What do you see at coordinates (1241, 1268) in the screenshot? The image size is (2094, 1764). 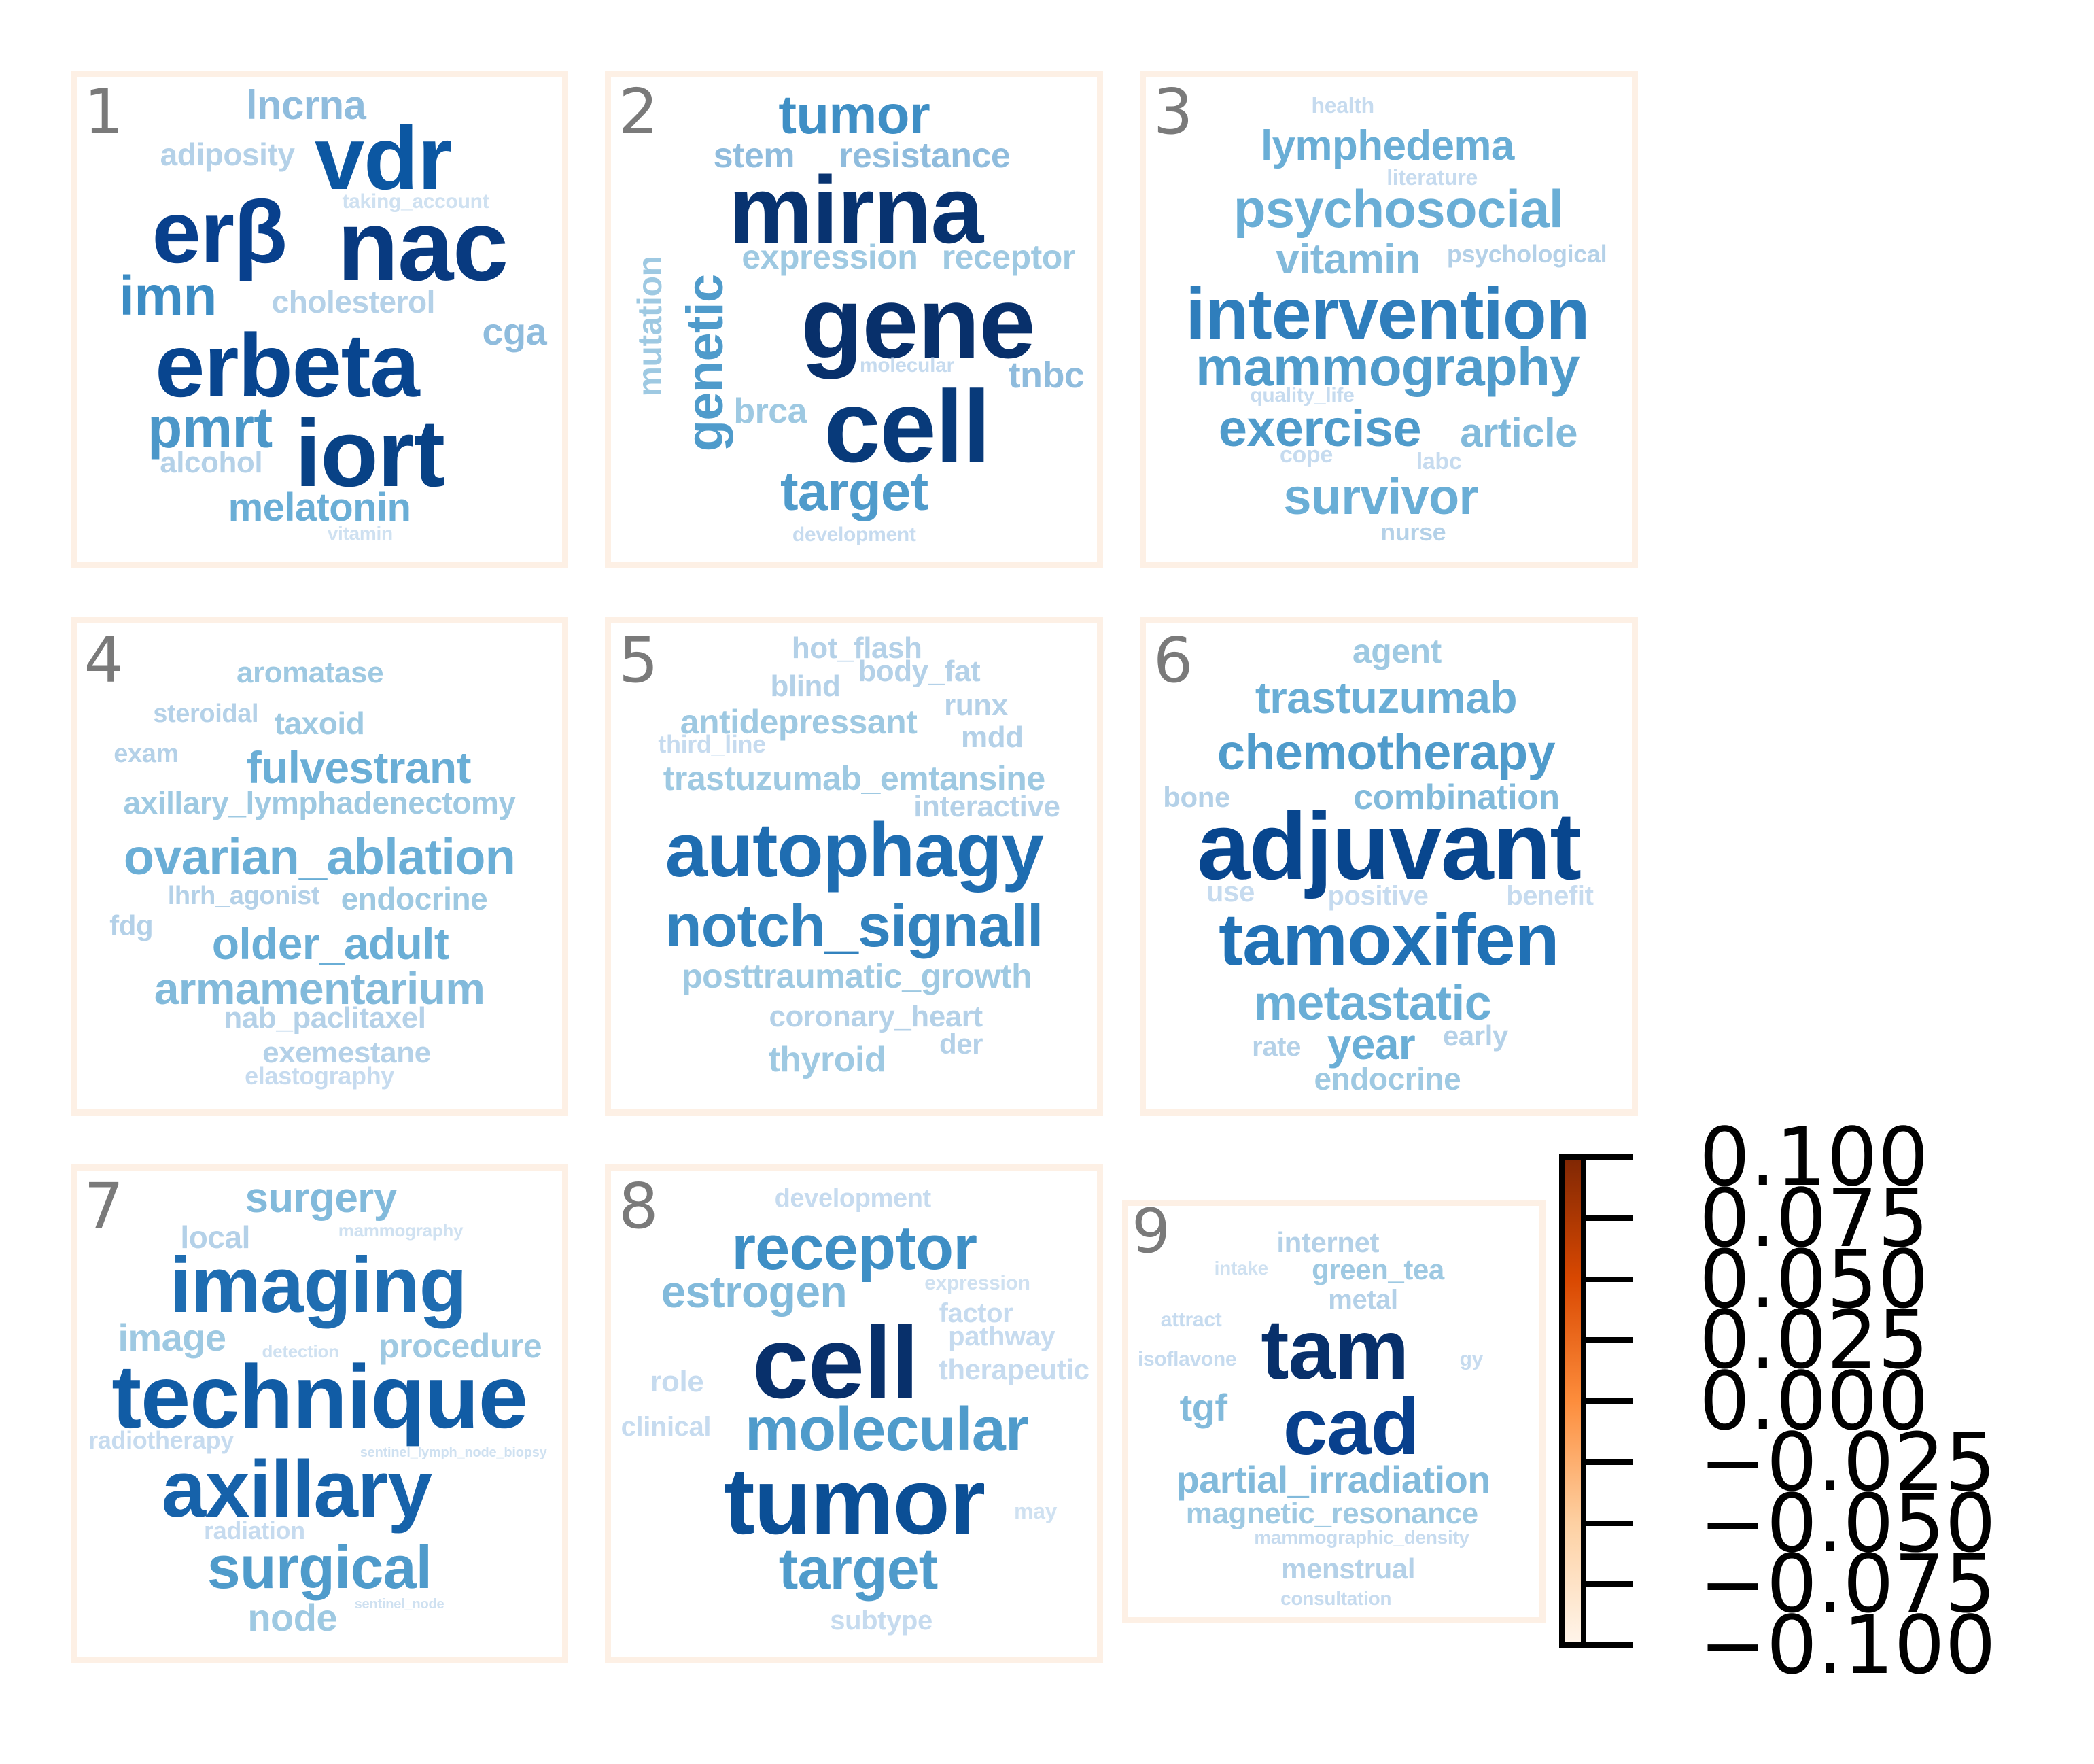 I see `cloud-word-intake: intake` at bounding box center [1241, 1268].